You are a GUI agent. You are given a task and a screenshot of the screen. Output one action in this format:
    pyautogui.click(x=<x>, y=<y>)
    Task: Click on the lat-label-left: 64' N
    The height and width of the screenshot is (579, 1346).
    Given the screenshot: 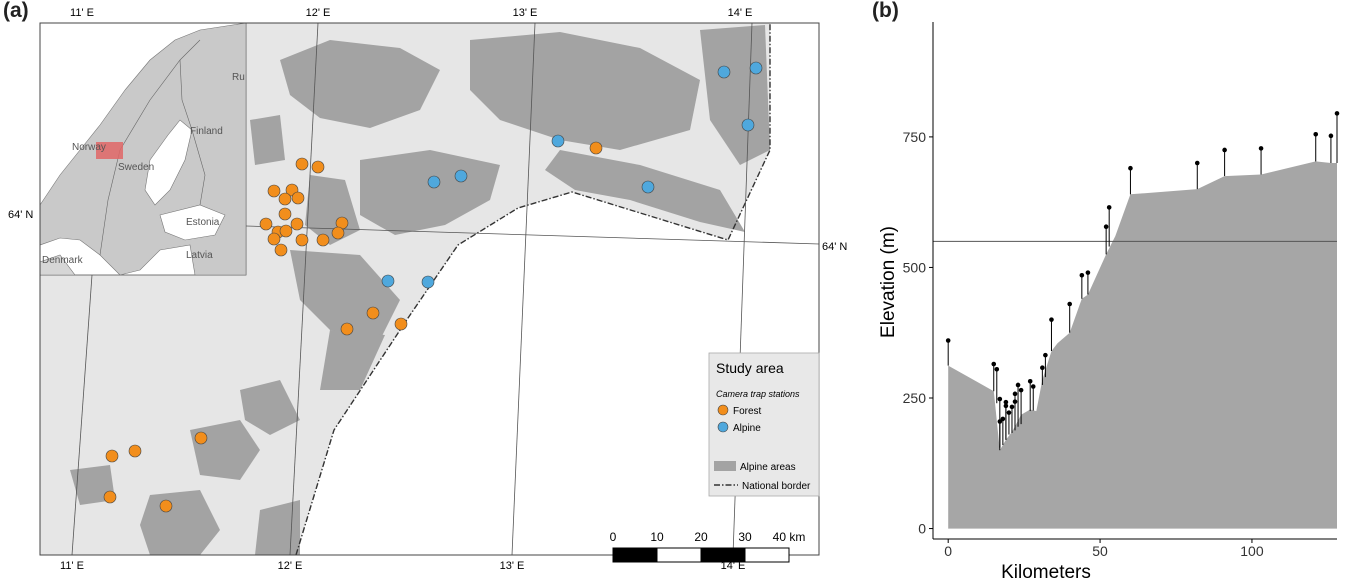 What is the action you would take?
    pyautogui.click(x=20, y=215)
    